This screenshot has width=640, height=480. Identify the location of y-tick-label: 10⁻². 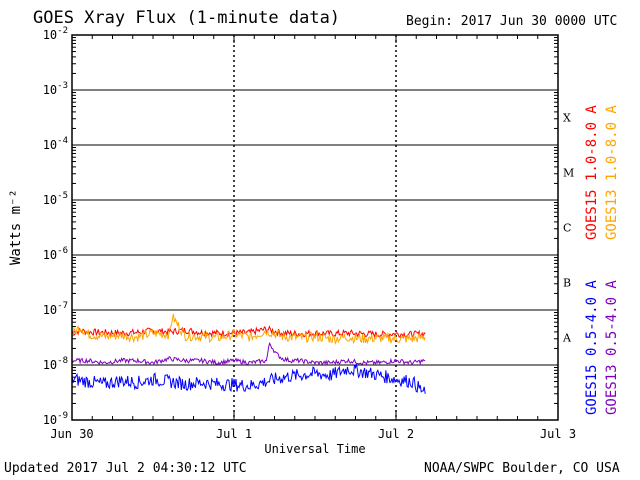
(55, 34).